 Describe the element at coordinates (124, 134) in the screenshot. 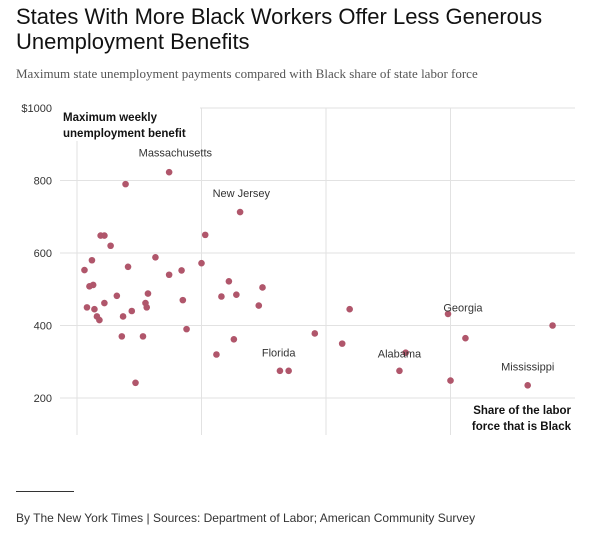

I see `y-axis-label-line-2: unemployment benefit` at that location.